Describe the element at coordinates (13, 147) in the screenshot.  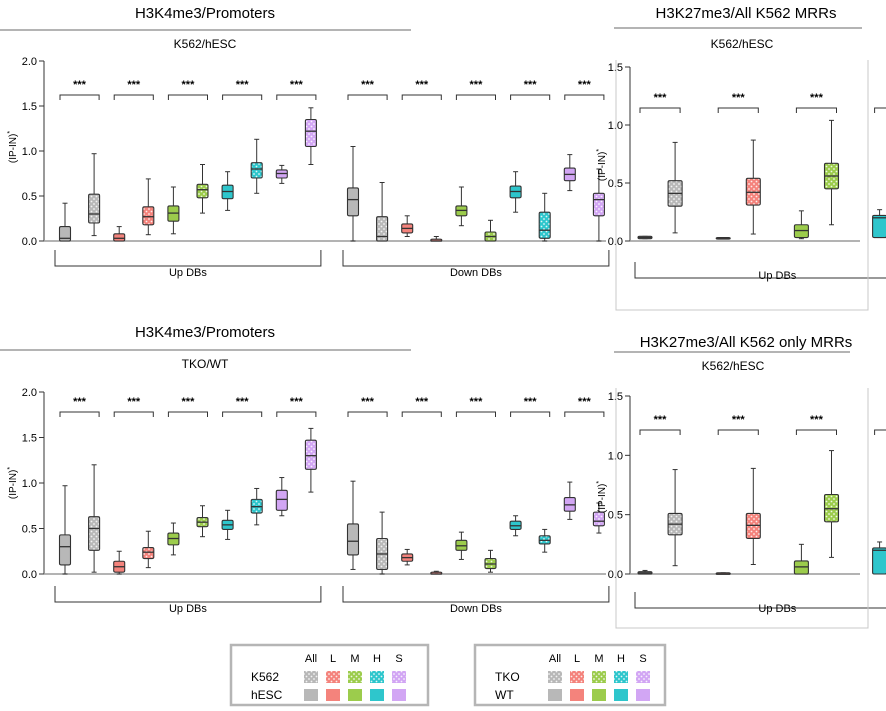
I see `y-axis-label: (IP-IN)*` at that location.